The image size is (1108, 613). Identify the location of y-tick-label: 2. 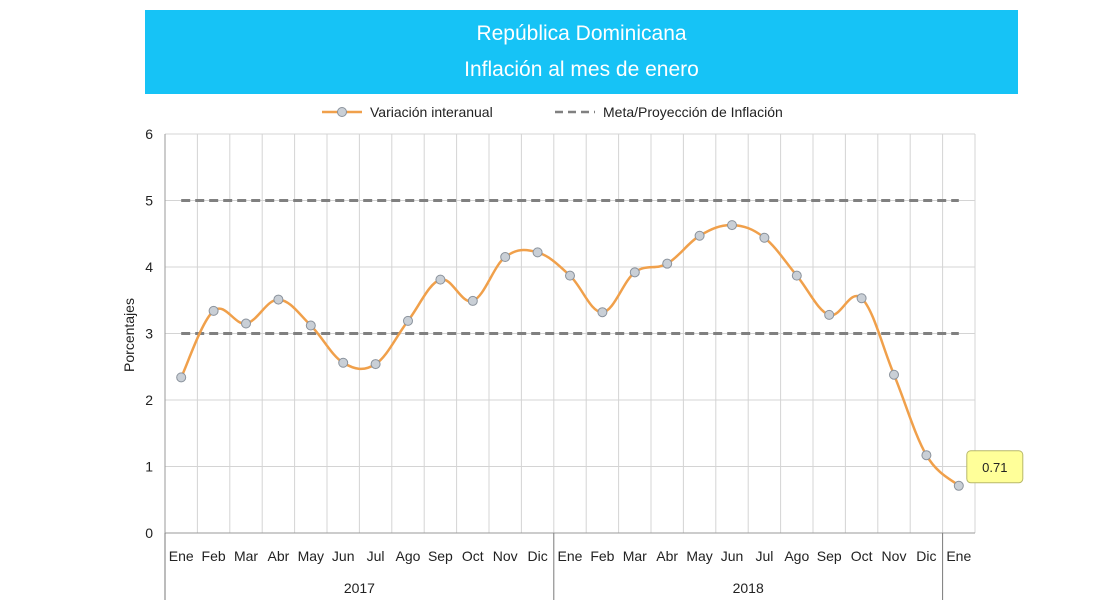
(149, 400).